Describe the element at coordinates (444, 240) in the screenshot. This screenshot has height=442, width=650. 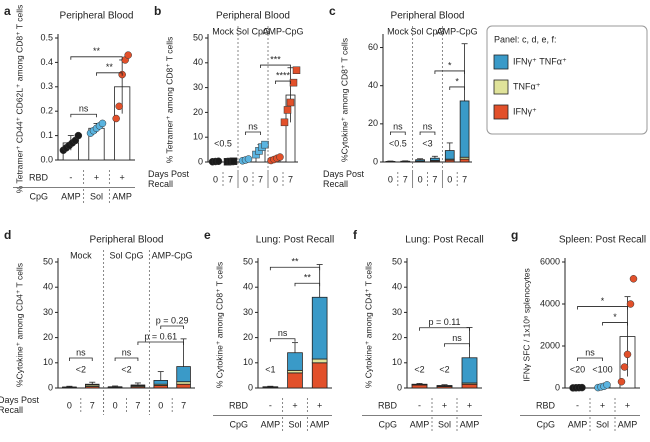
I see `panel-title: Lung: Post Recall` at that location.